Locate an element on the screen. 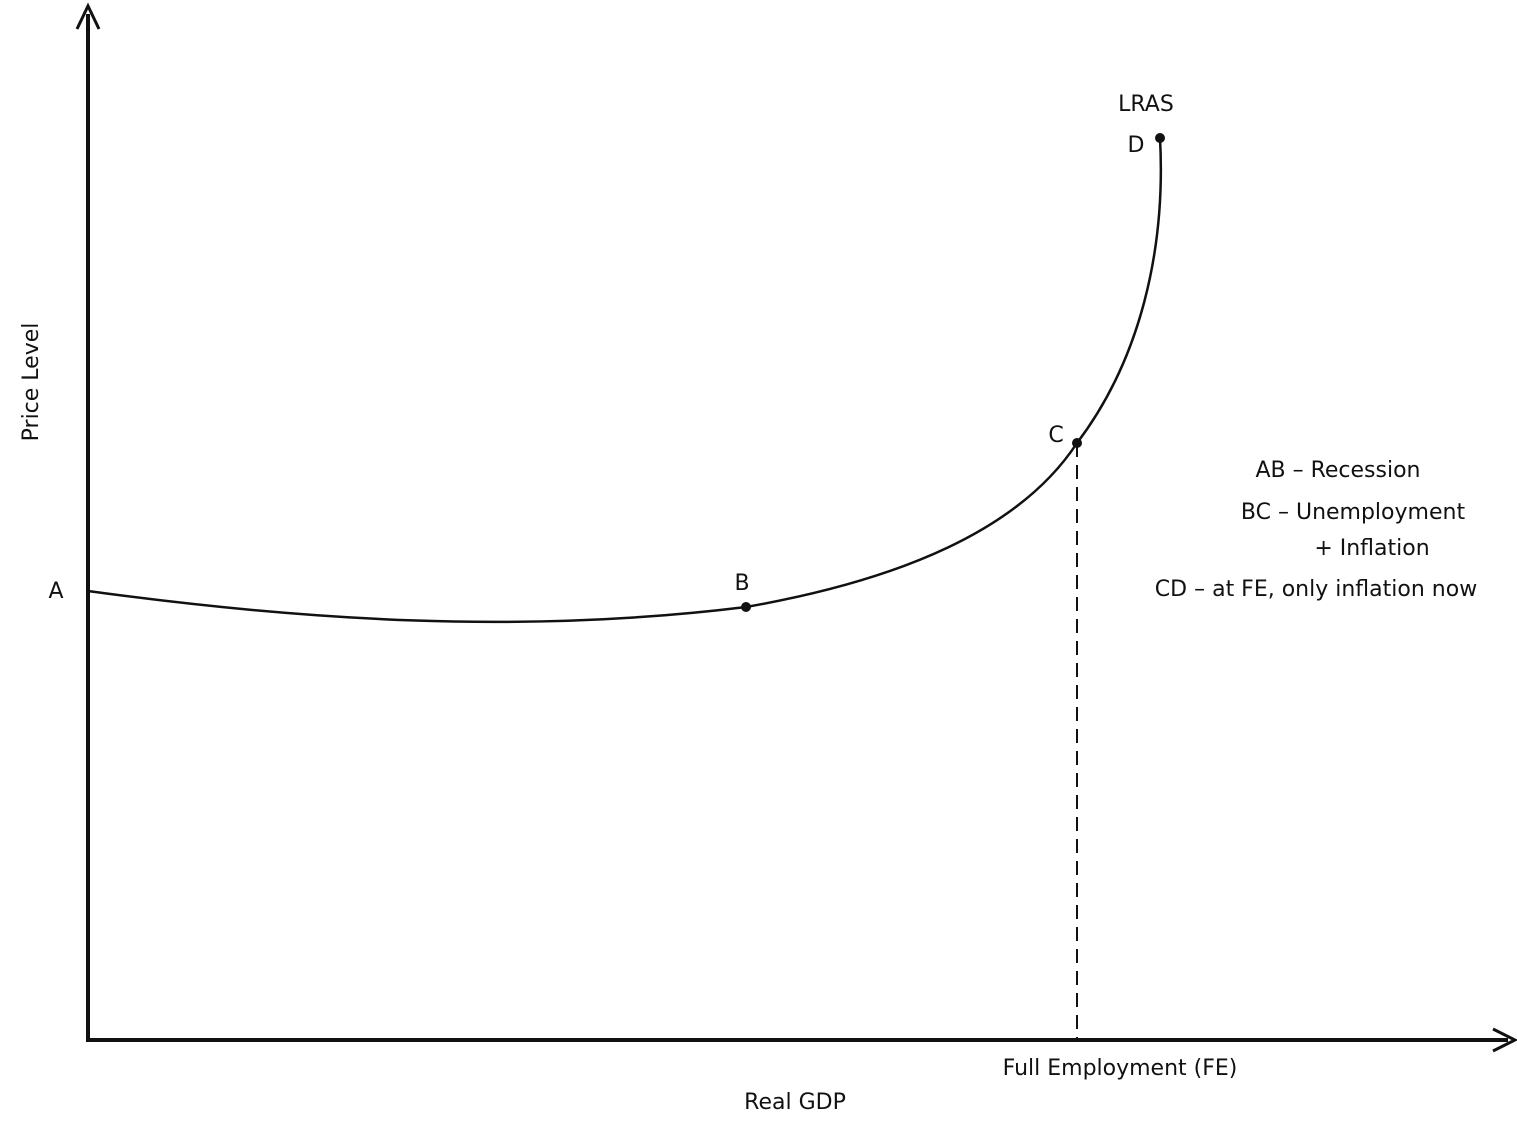  point-b-marker is located at coordinates (746, 607).